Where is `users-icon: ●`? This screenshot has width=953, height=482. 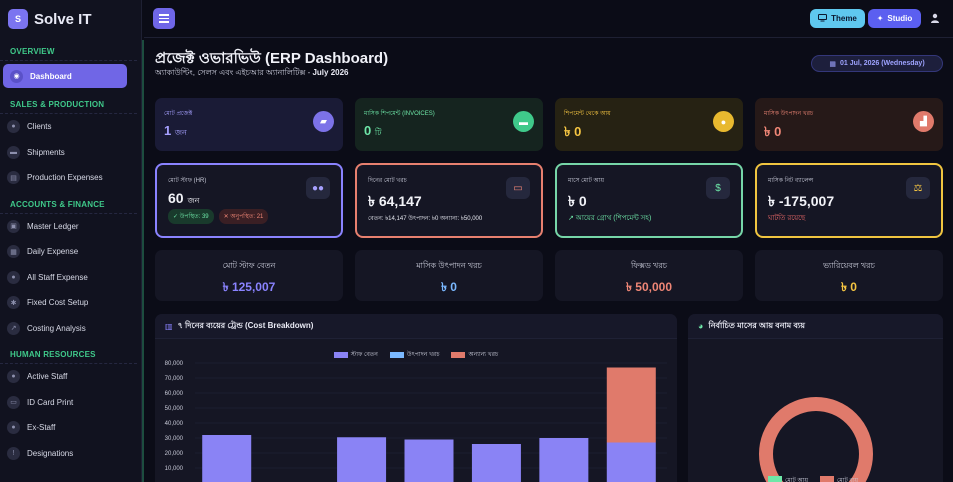 users-icon: ● is located at coordinates (13, 277).